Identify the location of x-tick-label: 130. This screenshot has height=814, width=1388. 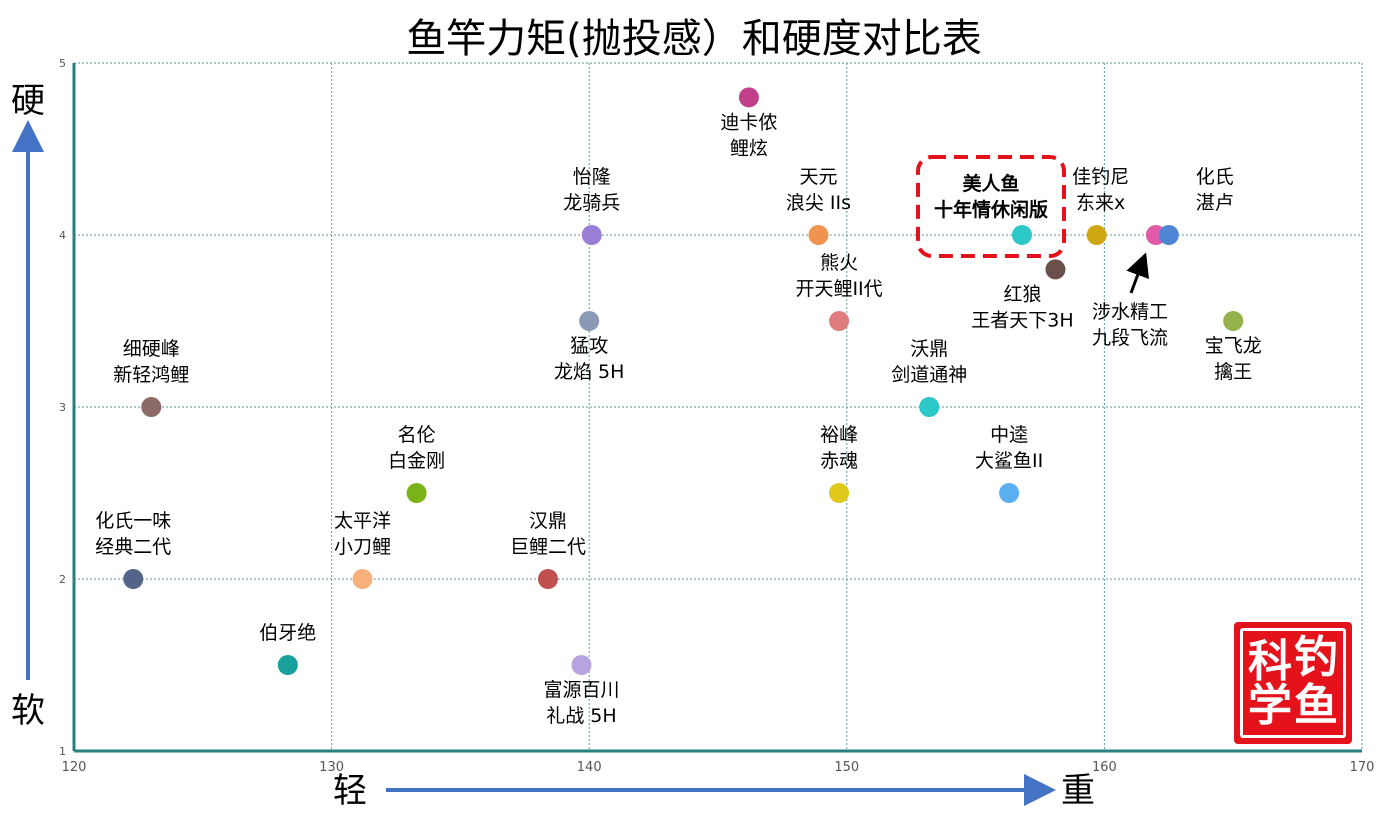
(331, 767).